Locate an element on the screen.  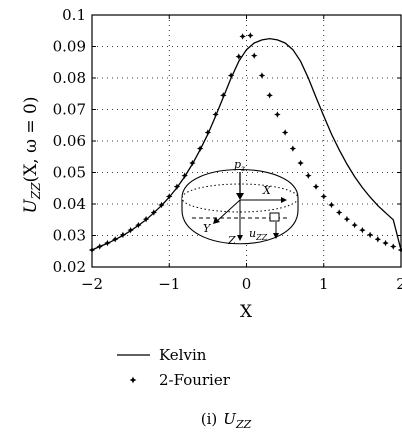
inset-label-z: Z is located at coordinates (231, 240).